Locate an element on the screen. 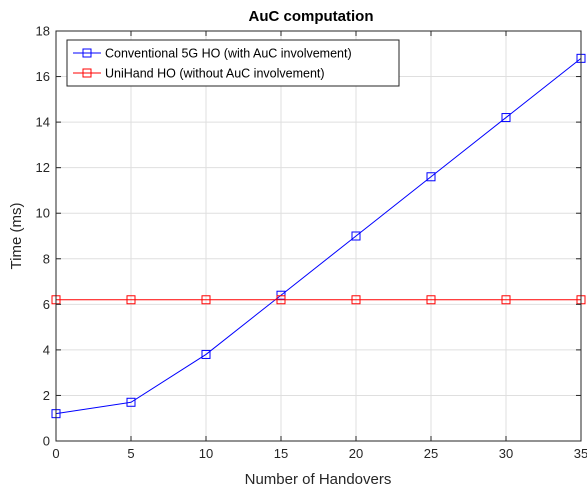 The width and height of the screenshot is (587, 491). y-tick-label: 0 is located at coordinates (46, 441).